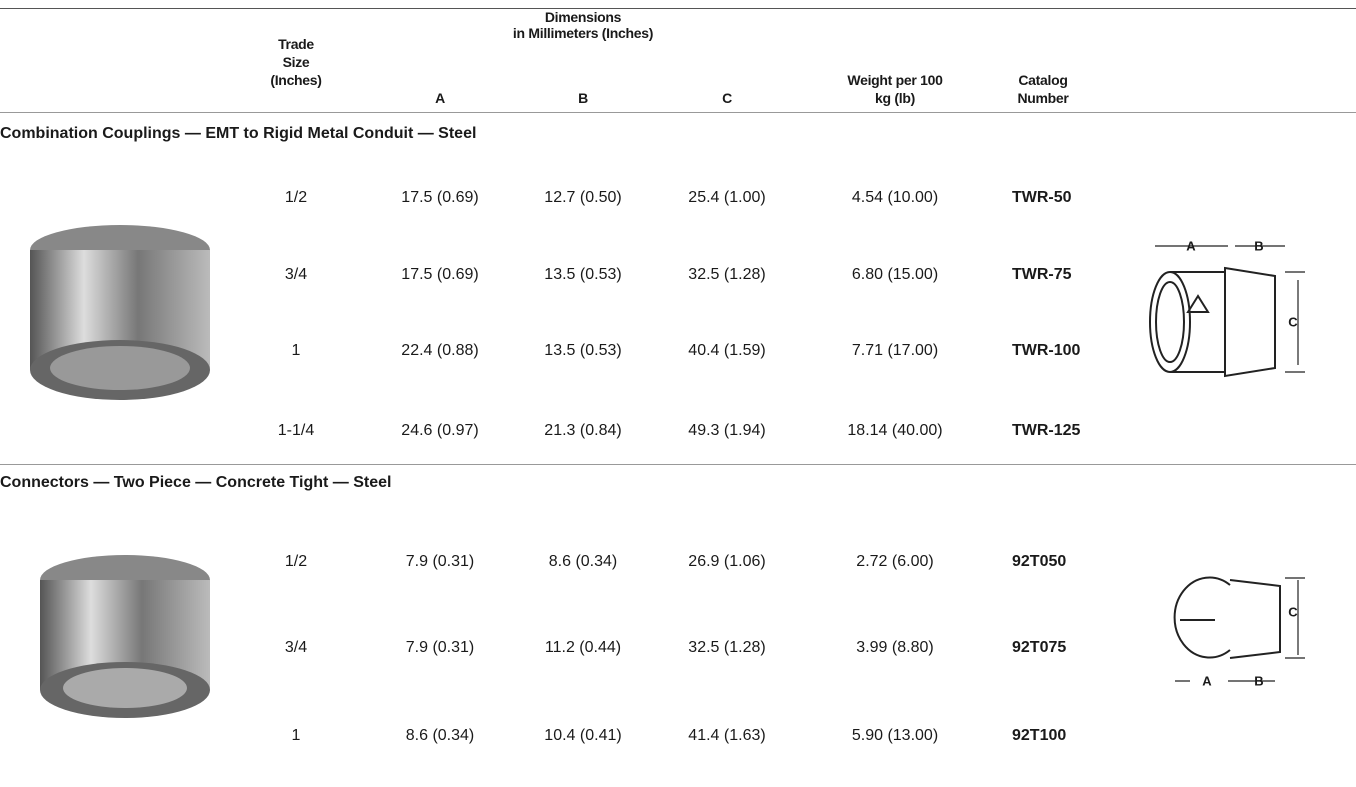 This screenshot has width=1356, height=787. I want to click on cell: 2.72 (6.00), so click(895, 561).